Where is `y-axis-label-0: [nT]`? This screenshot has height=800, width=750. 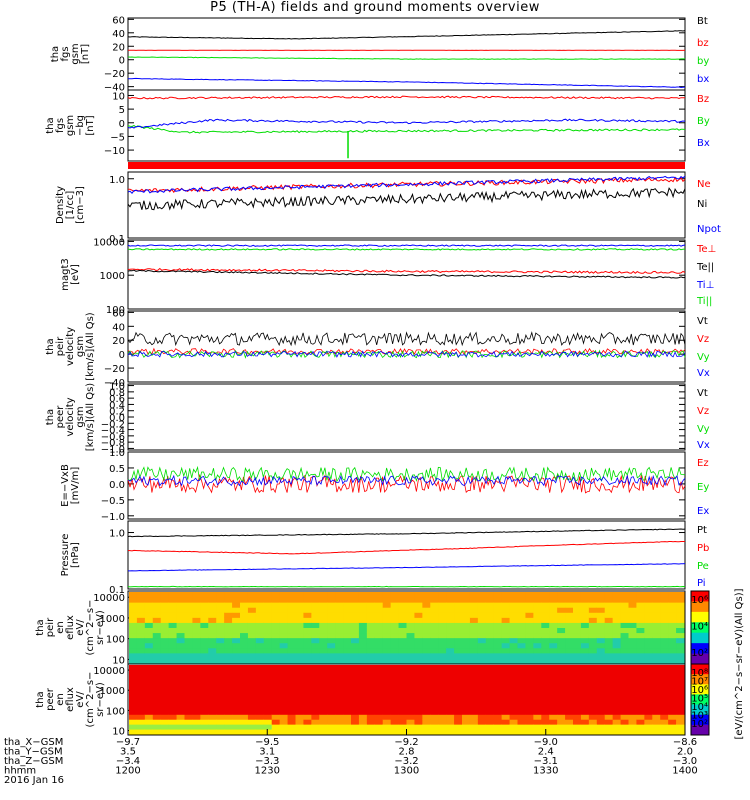
y-axis-label-0: [nT] is located at coordinates (85, 54).